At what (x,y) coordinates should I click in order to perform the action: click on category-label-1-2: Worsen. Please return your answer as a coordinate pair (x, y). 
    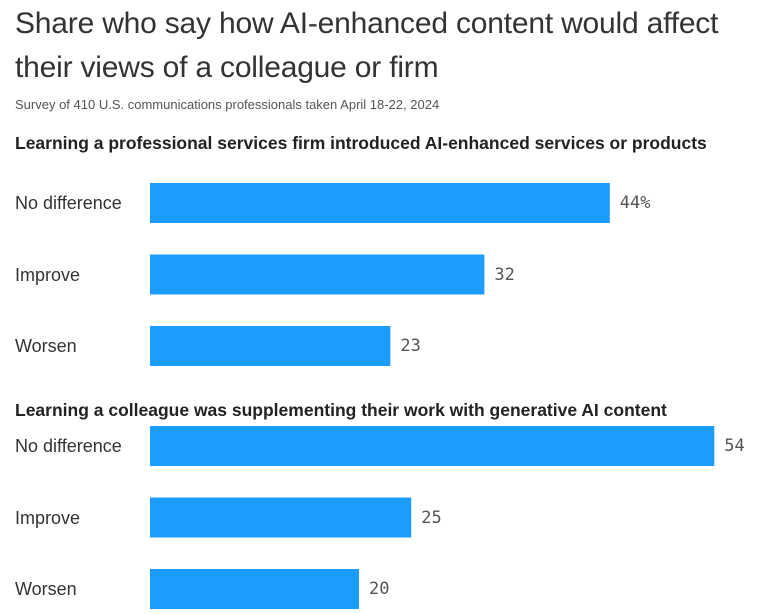
    Looking at the image, I should click on (46, 589).